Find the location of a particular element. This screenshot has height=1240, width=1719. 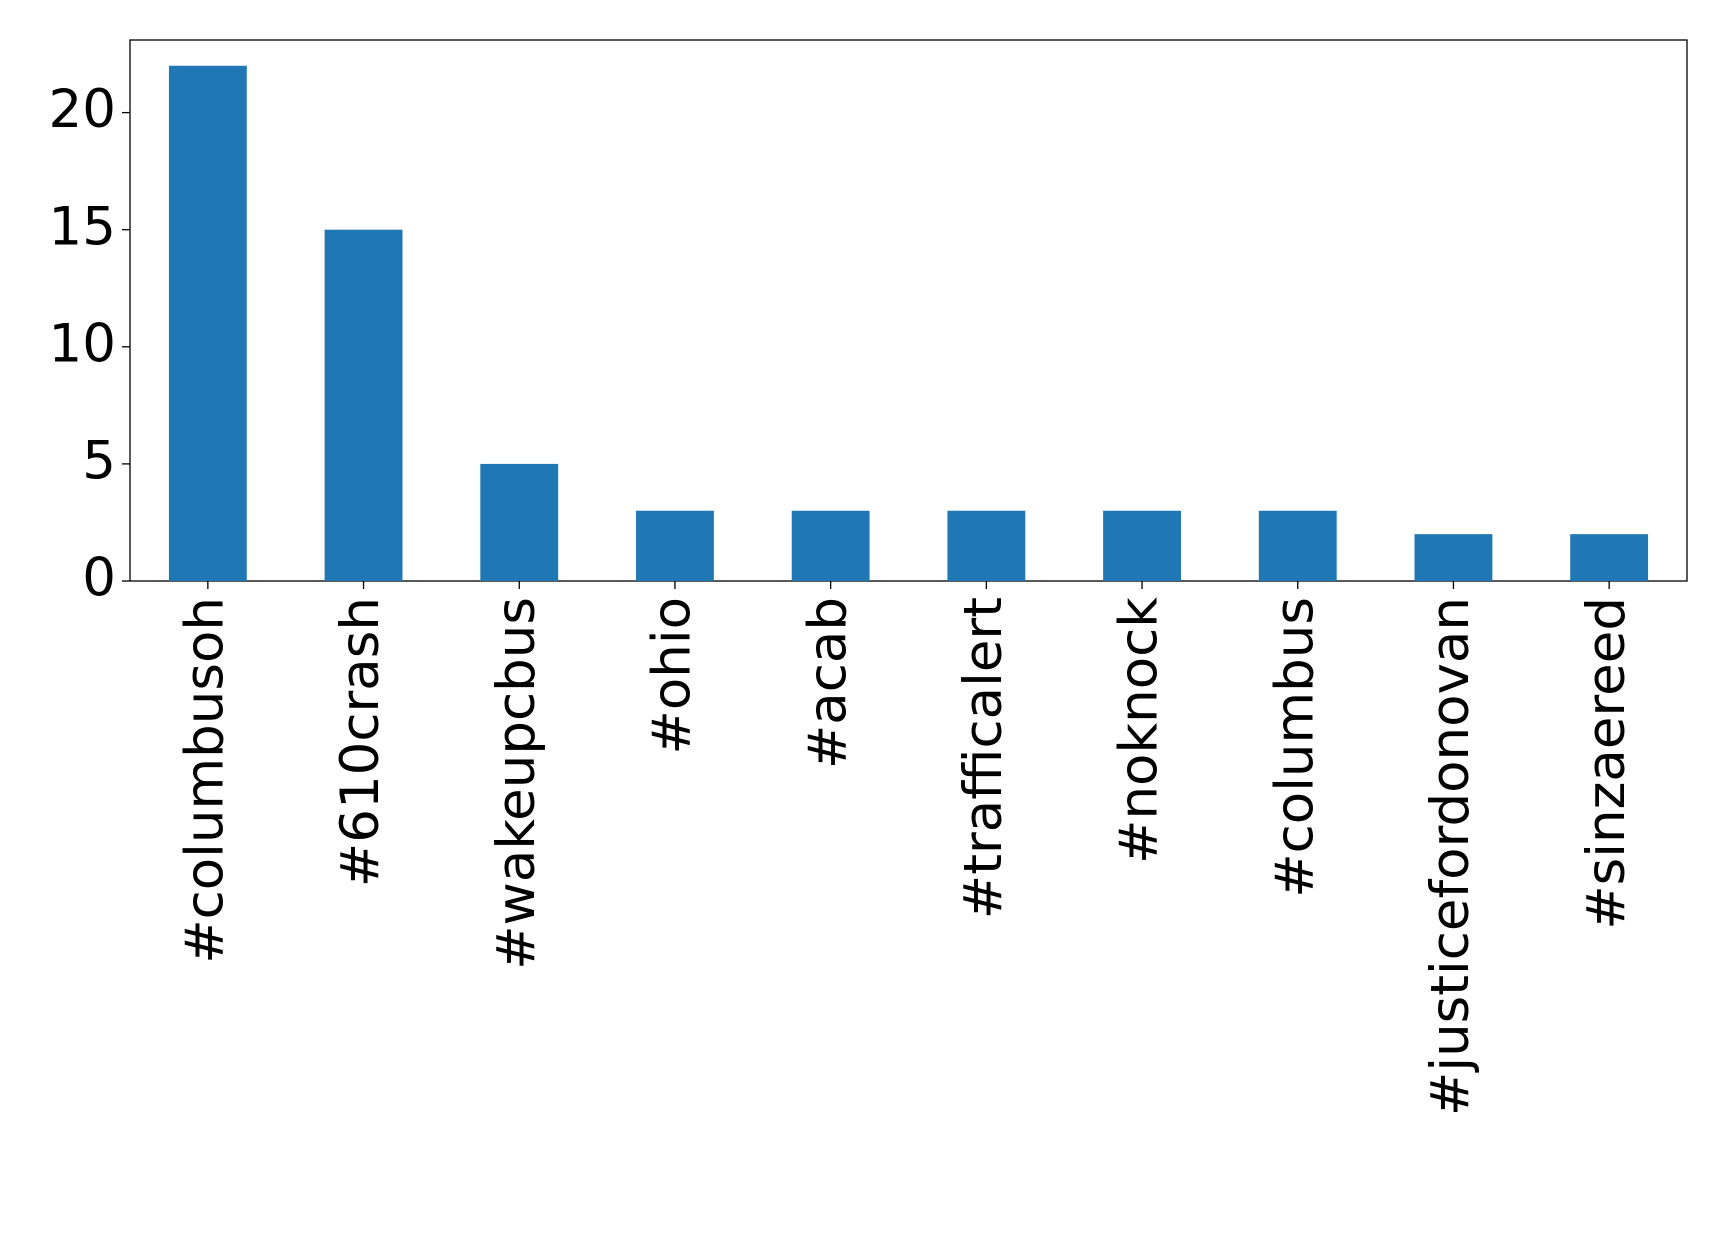

y-tick-label: 5 is located at coordinates (99, 461).